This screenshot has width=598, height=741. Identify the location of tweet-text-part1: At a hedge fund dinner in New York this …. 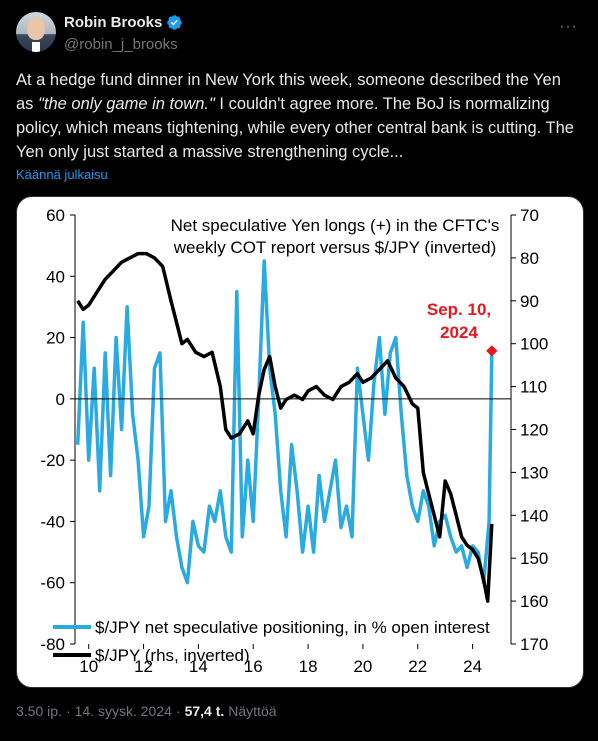
(288, 92).